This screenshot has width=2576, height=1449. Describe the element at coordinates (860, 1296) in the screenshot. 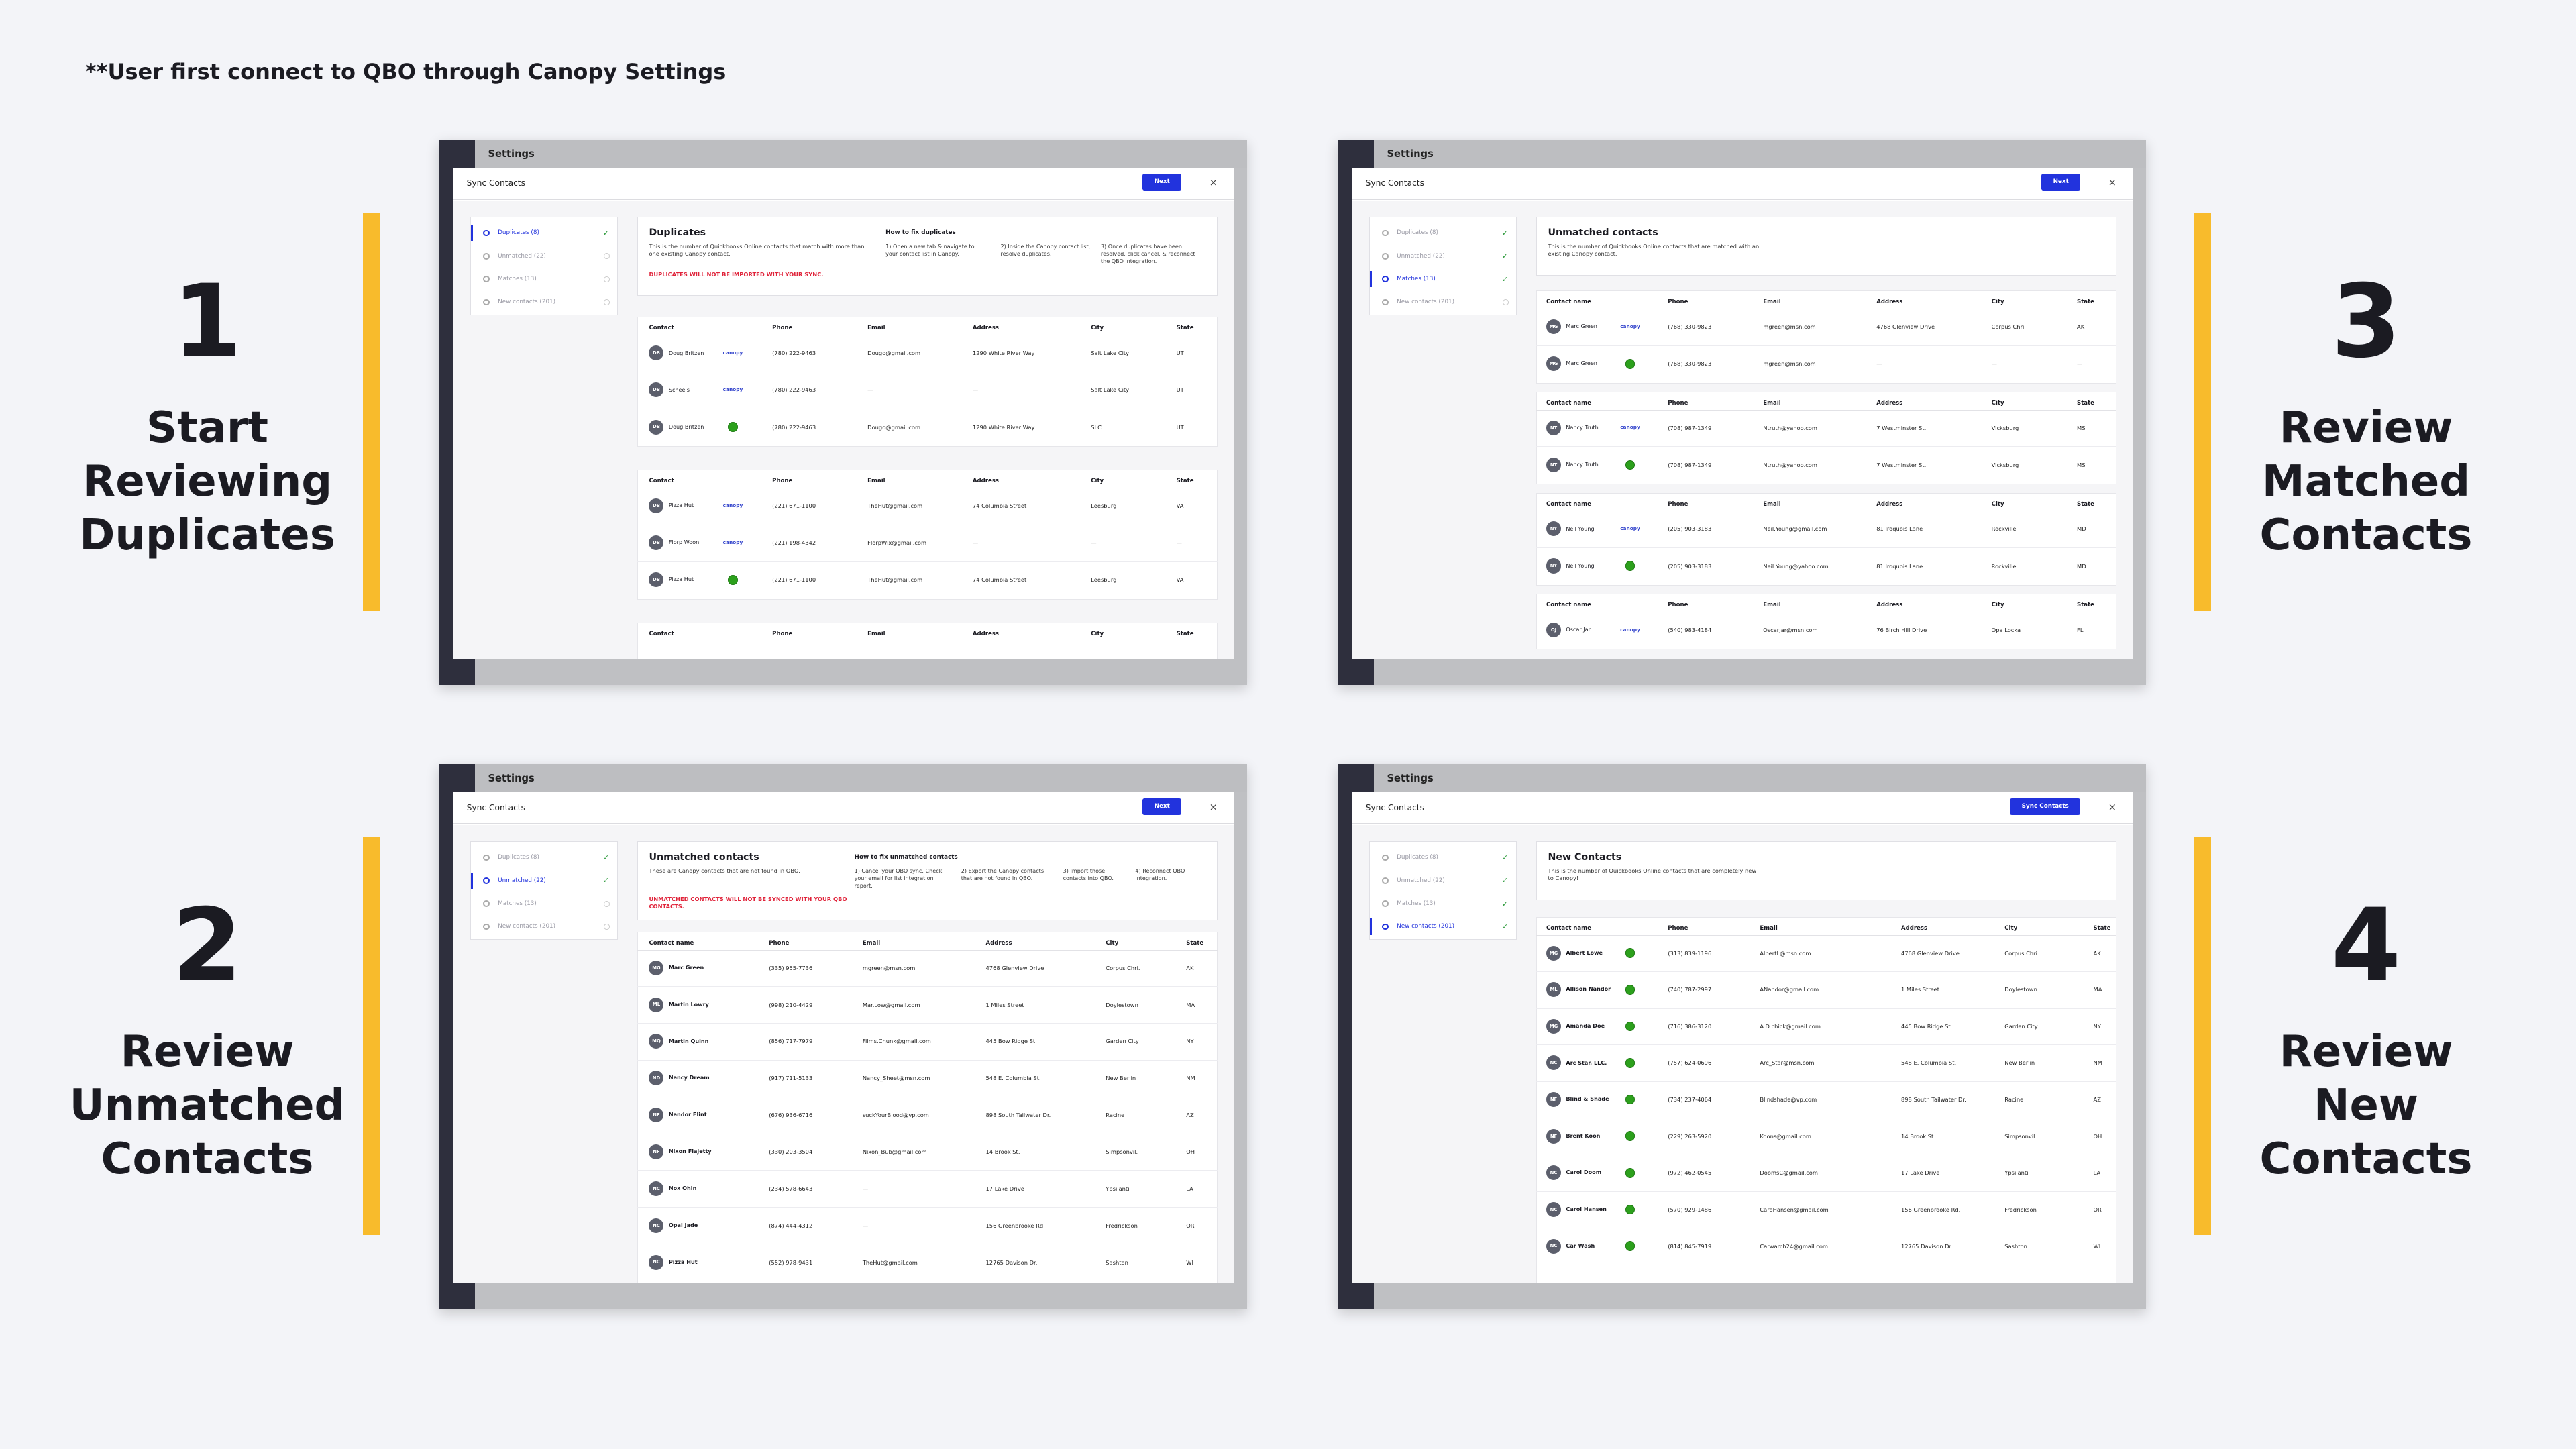

I see `bottom-bar` at that location.